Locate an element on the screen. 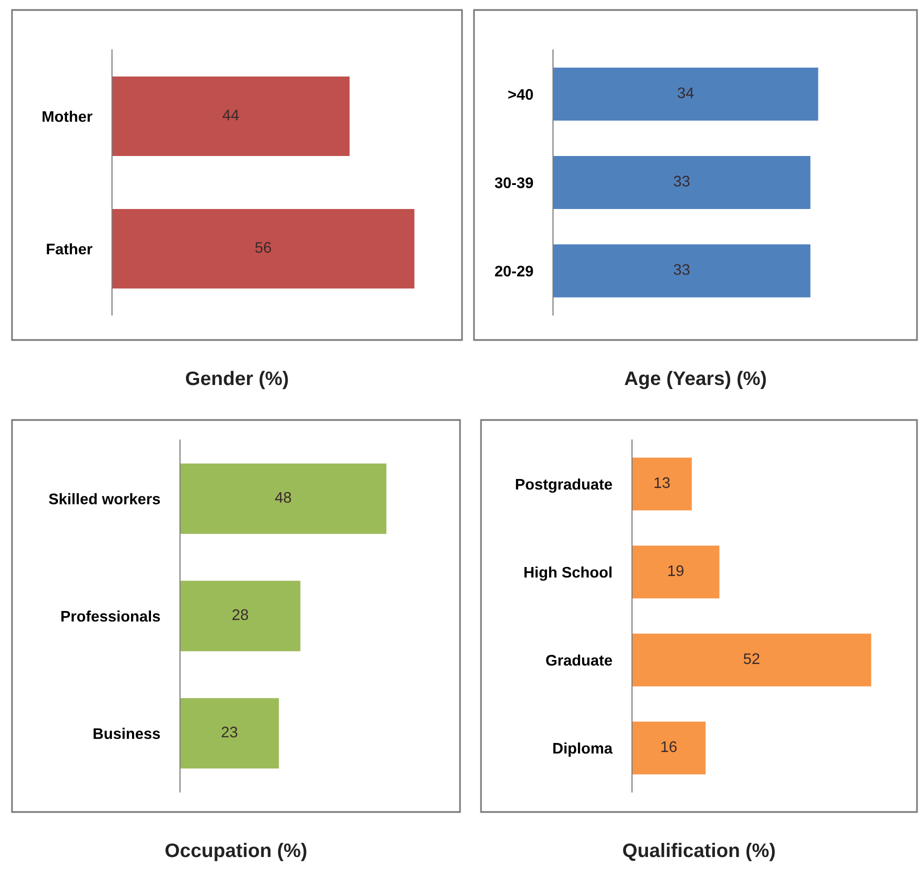 The image size is (919, 873). data-label: 19 is located at coordinates (676, 570).